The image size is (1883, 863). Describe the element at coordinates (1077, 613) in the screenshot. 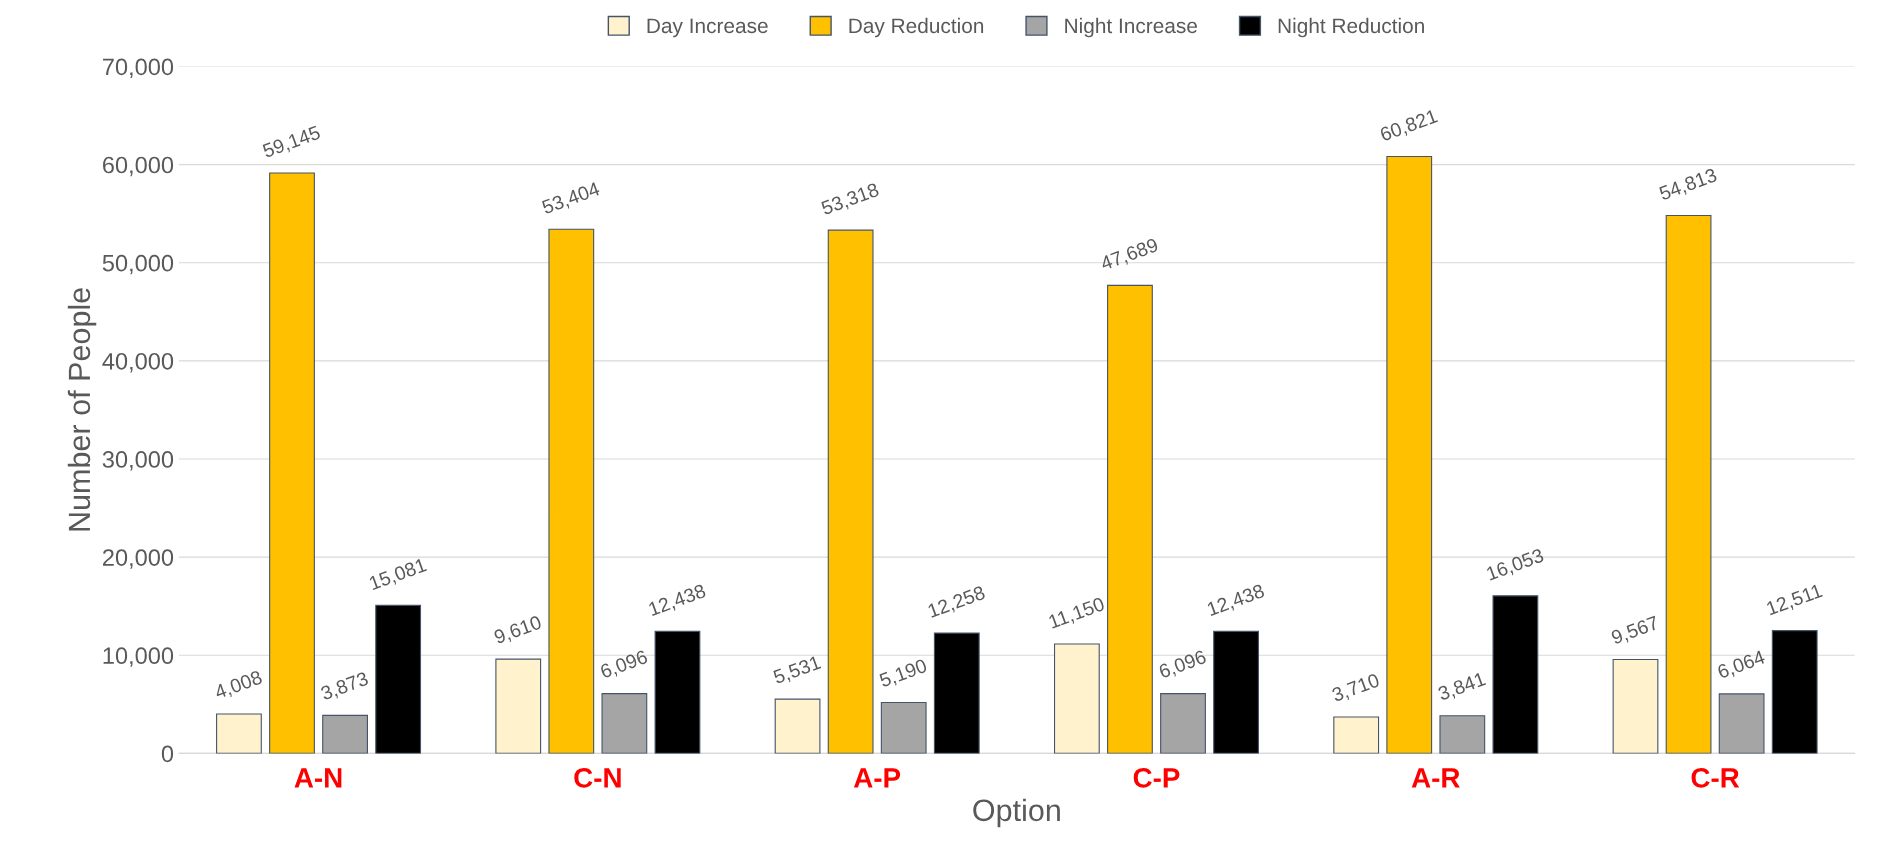

I see `data-label: 11,150` at that location.